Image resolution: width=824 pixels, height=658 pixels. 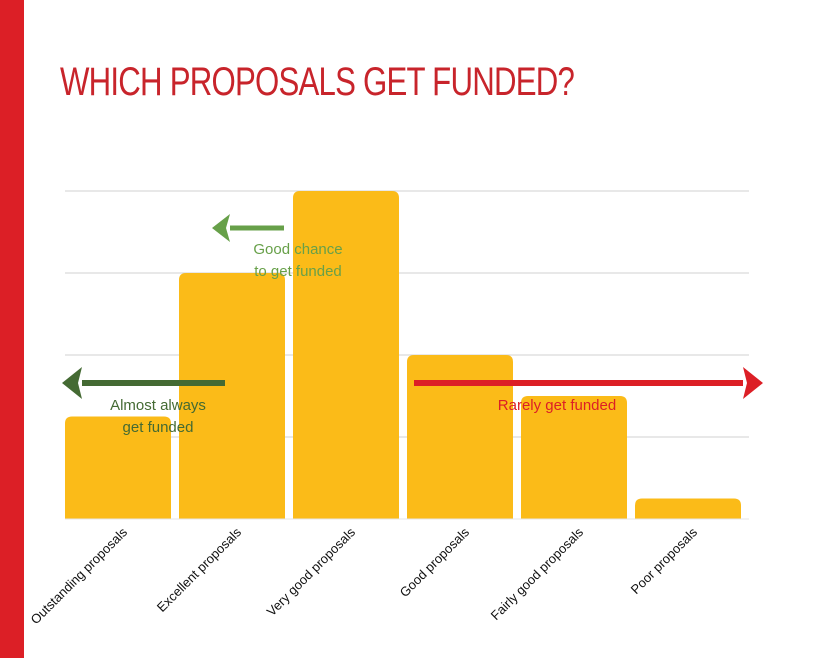 What do you see at coordinates (79, 575) in the screenshot?
I see `x-tick-label: Outstanding proposals` at bounding box center [79, 575].